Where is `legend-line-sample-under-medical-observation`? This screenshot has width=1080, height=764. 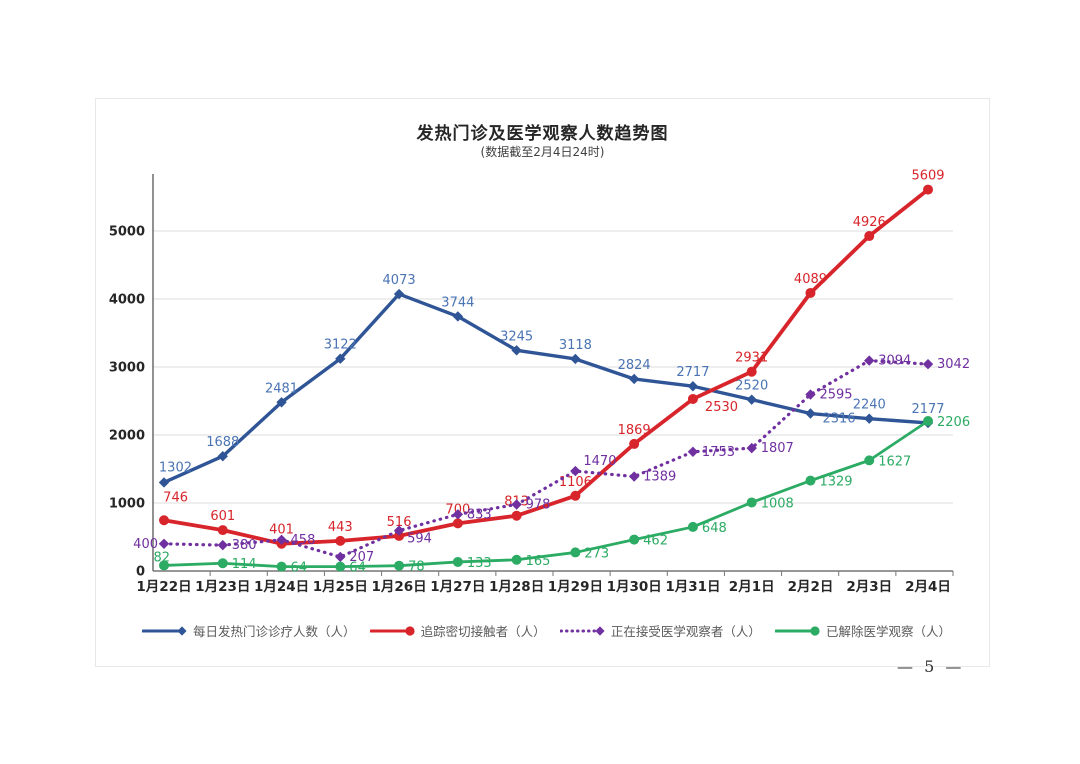
legend-line-sample-under-medical-observation is located at coordinates (582, 630).